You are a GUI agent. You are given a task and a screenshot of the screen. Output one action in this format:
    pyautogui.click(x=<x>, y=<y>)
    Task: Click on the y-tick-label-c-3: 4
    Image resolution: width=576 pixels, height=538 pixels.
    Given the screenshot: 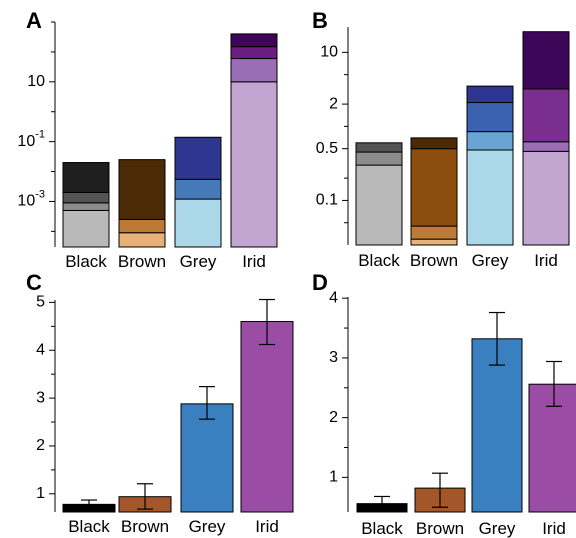 What is the action you would take?
    pyautogui.click(x=40, y=349)
    